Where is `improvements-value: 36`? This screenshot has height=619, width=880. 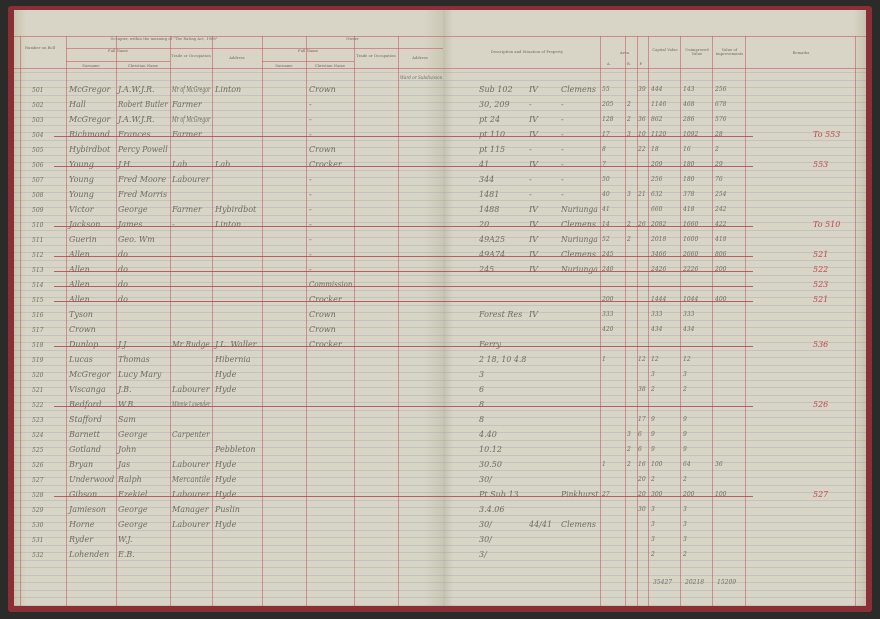 improvements-value: 36 is located at coordinates (719, 464).